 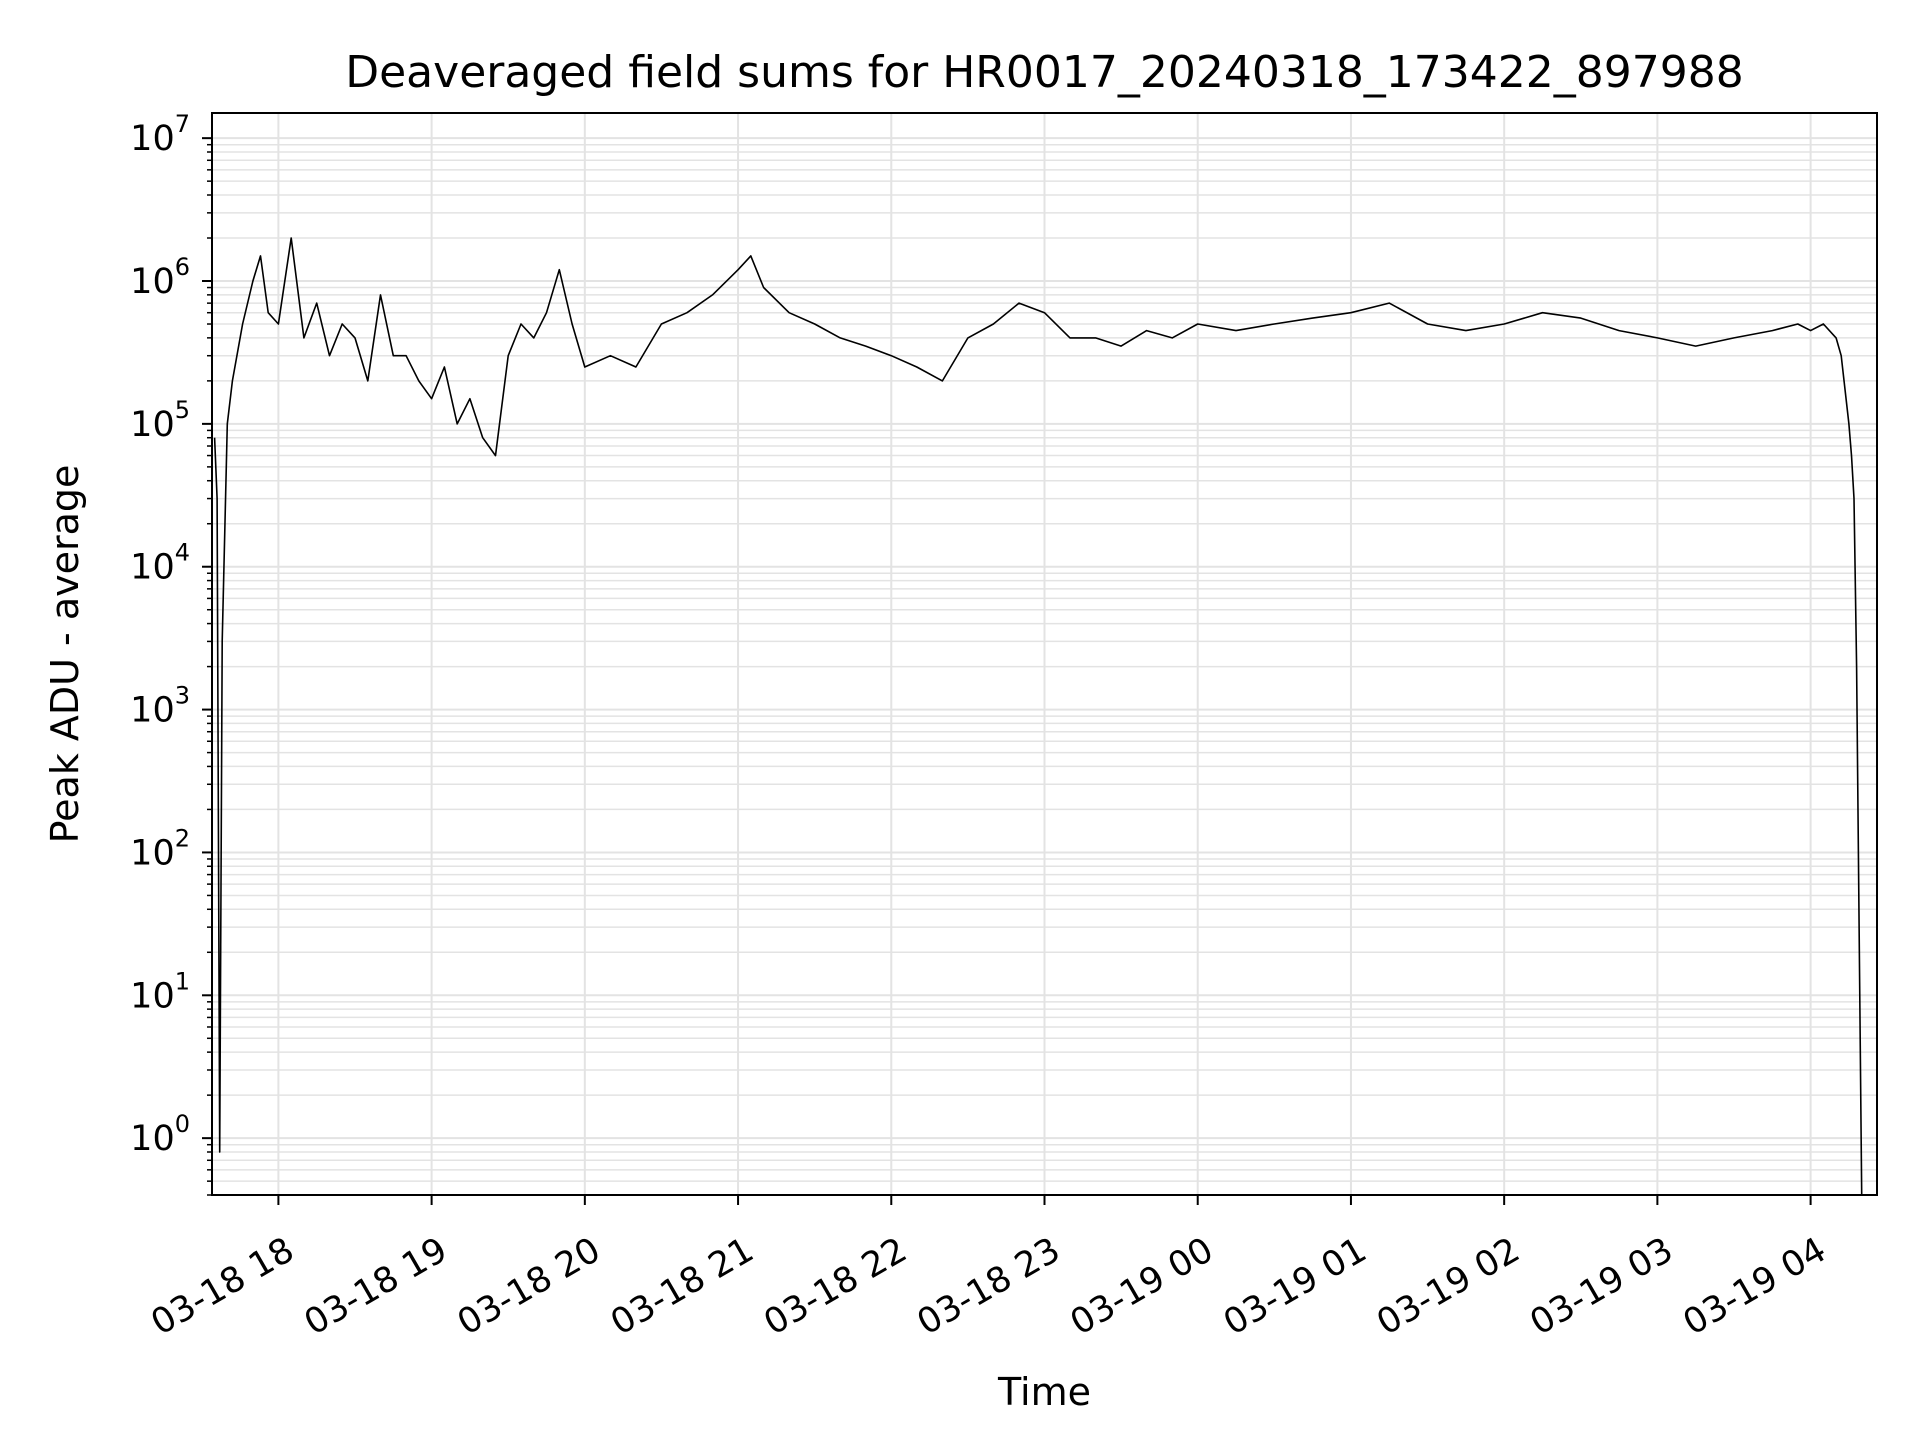 I want to click on y-tick-label: 10³, so click(x=160, y=706).